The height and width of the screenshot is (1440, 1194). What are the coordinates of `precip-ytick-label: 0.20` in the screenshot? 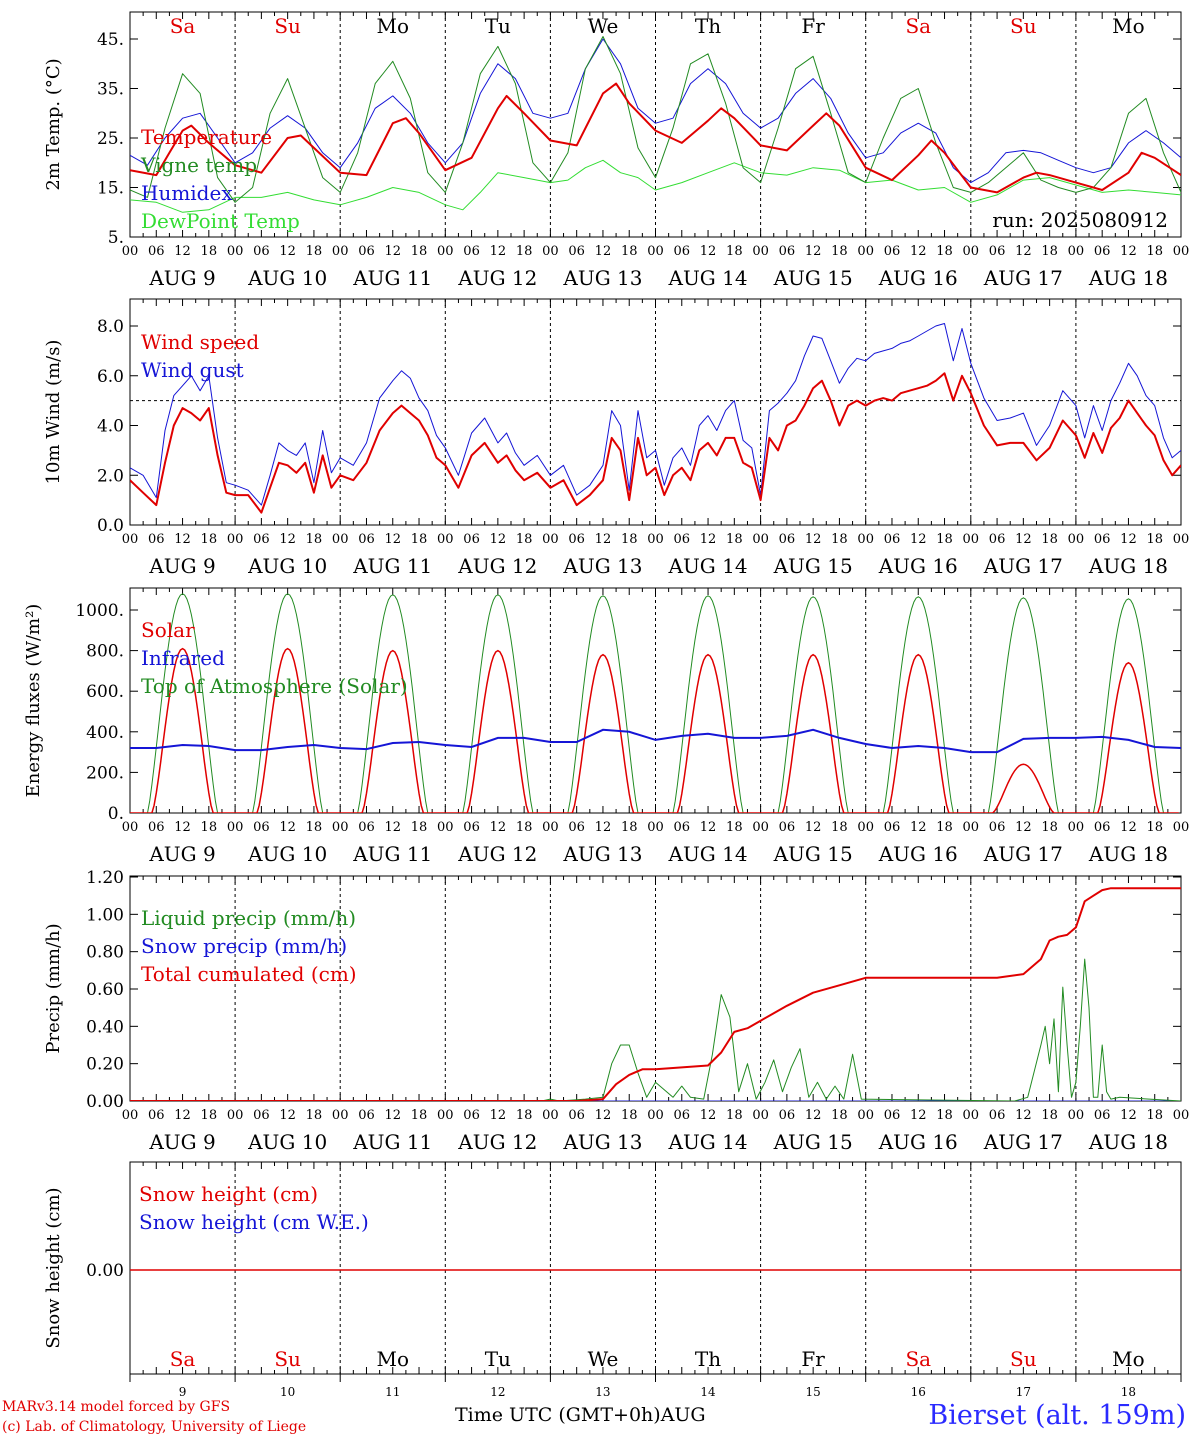 It's located at (105, 1065).